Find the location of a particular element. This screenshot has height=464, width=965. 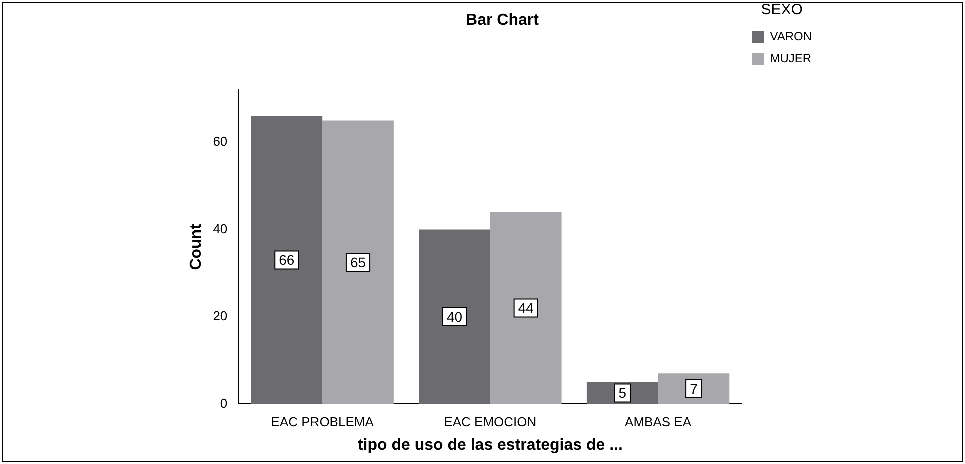

chart-title: Bar Chart is located at coordinates (503, 21).